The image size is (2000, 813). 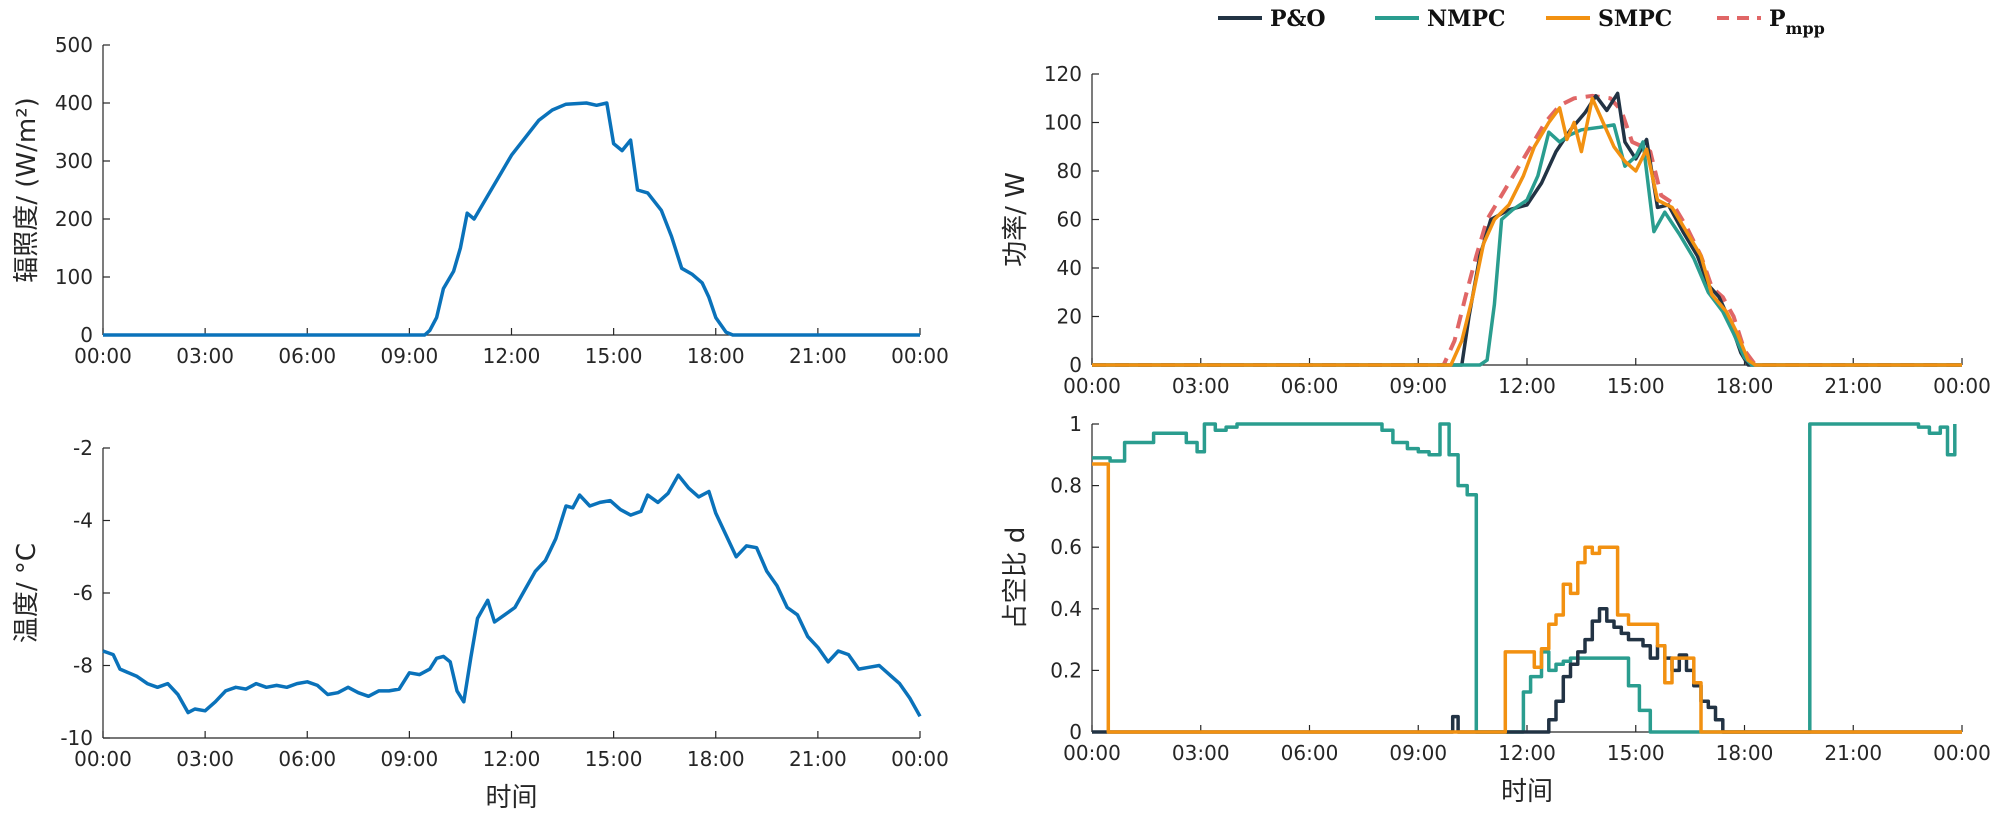 What do you see at coordinates (1527, 245) in the screenshot?
I see `series-line-nmpc` at bounding box center [1527, 245].